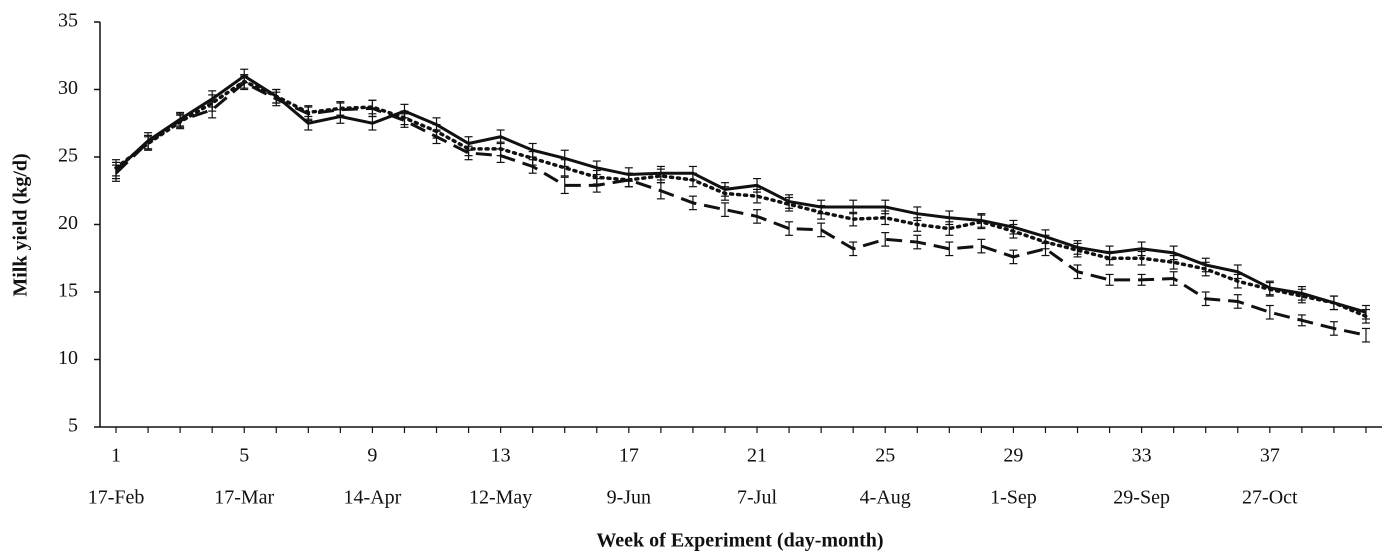 The image size is (1382, 556). I want to click on x-date-label: 1-Sep, so click(1013, 498).